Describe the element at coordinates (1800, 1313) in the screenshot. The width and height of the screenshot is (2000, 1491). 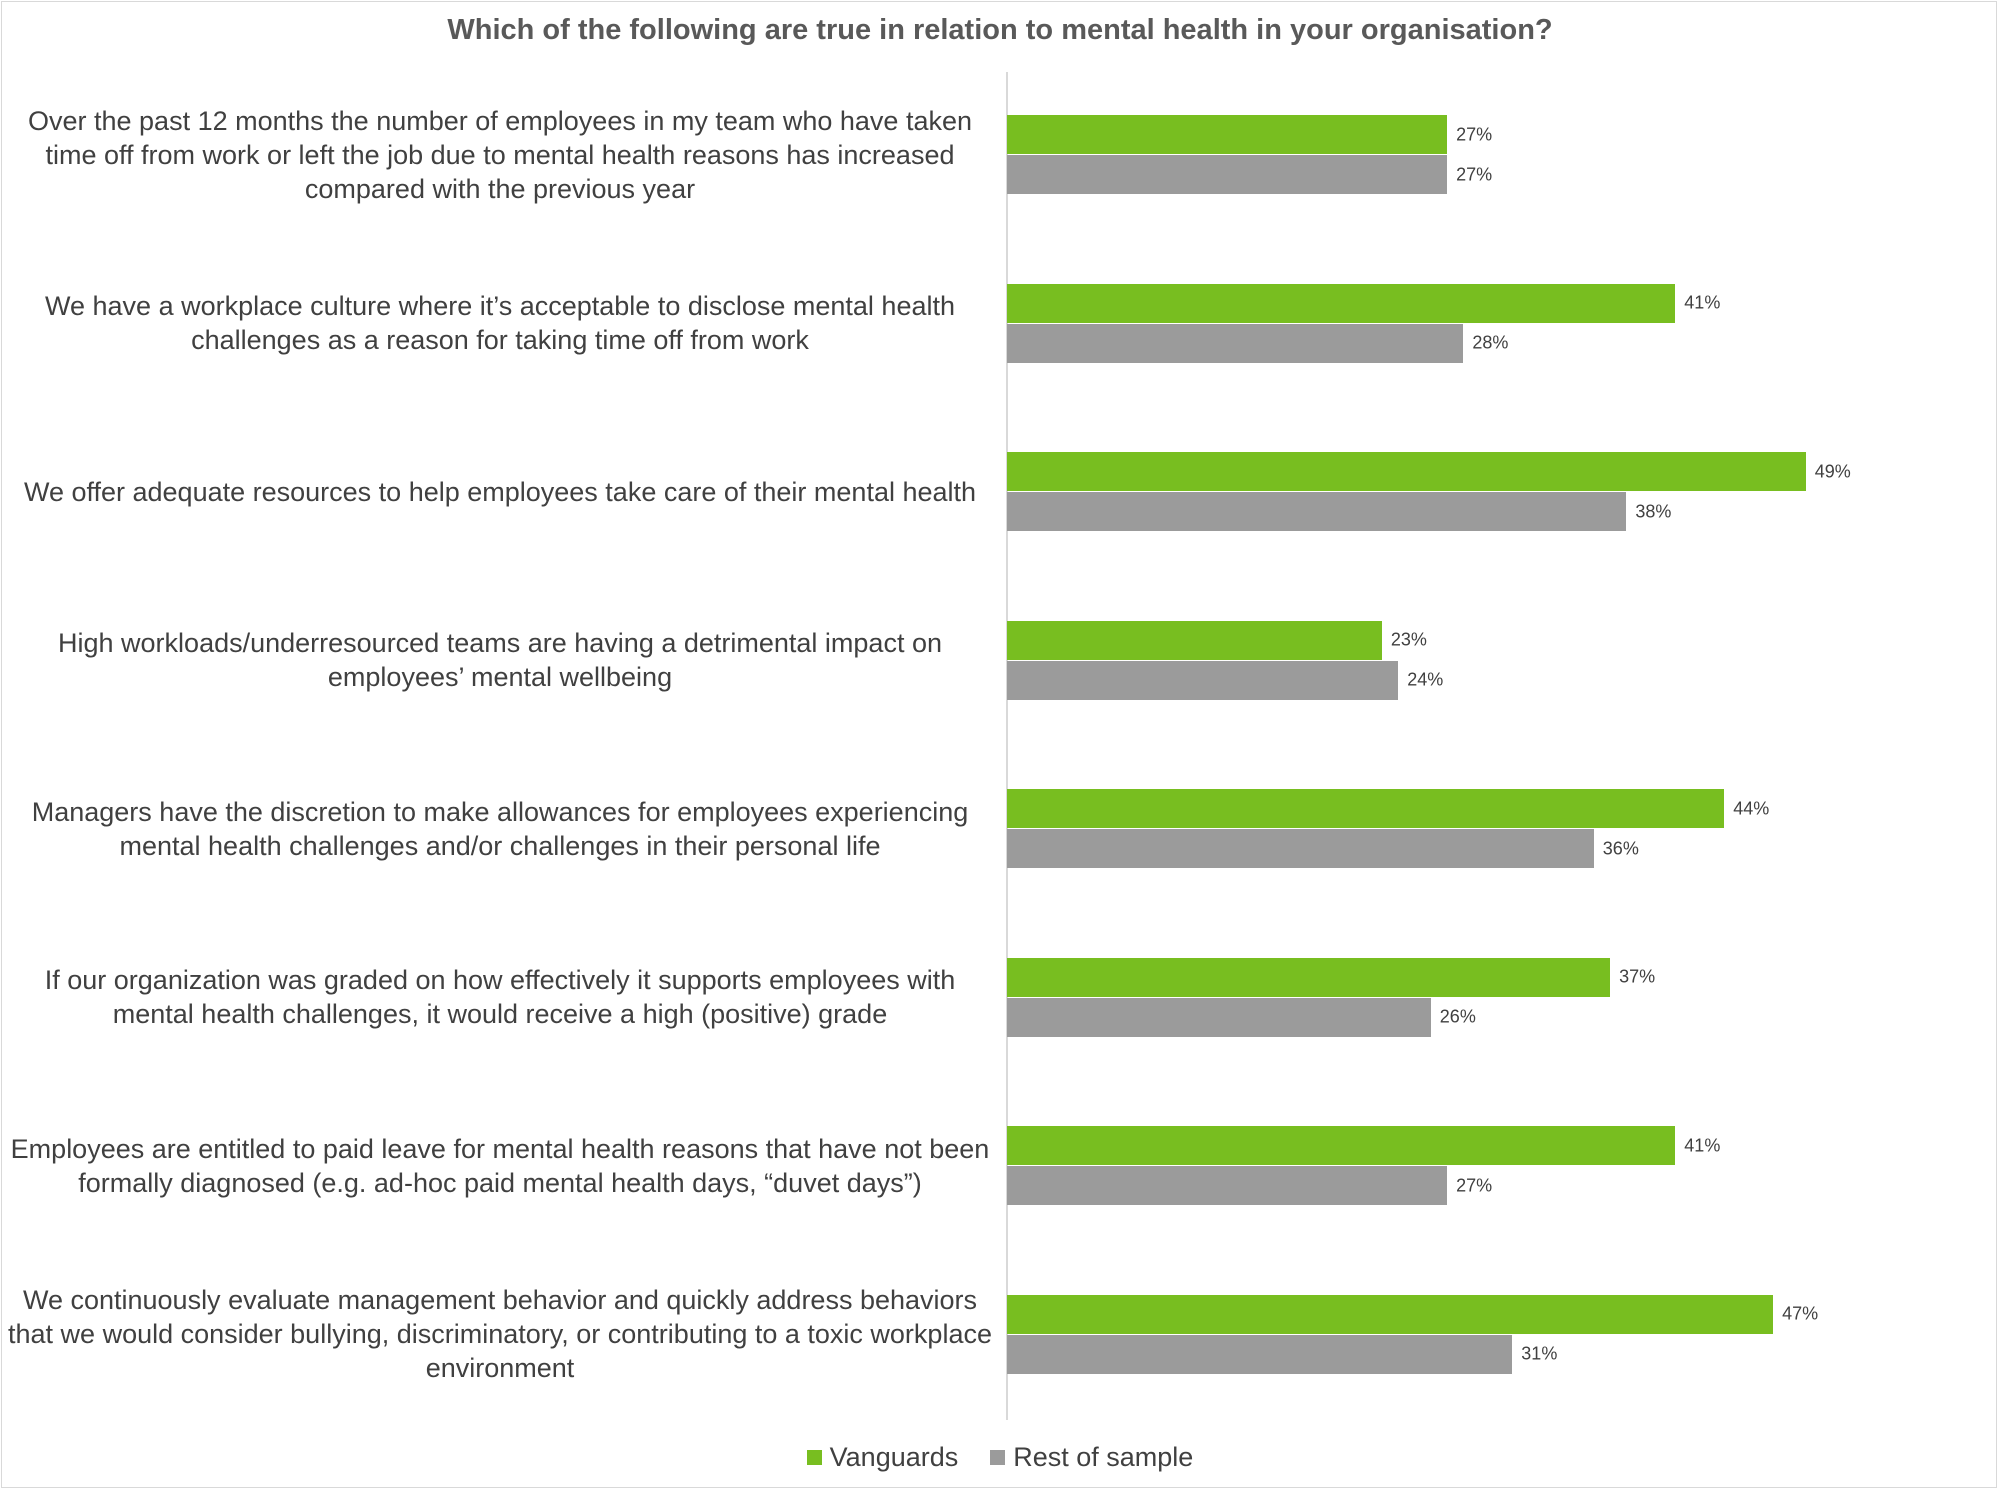
I see `data-label: 47%` at that location.